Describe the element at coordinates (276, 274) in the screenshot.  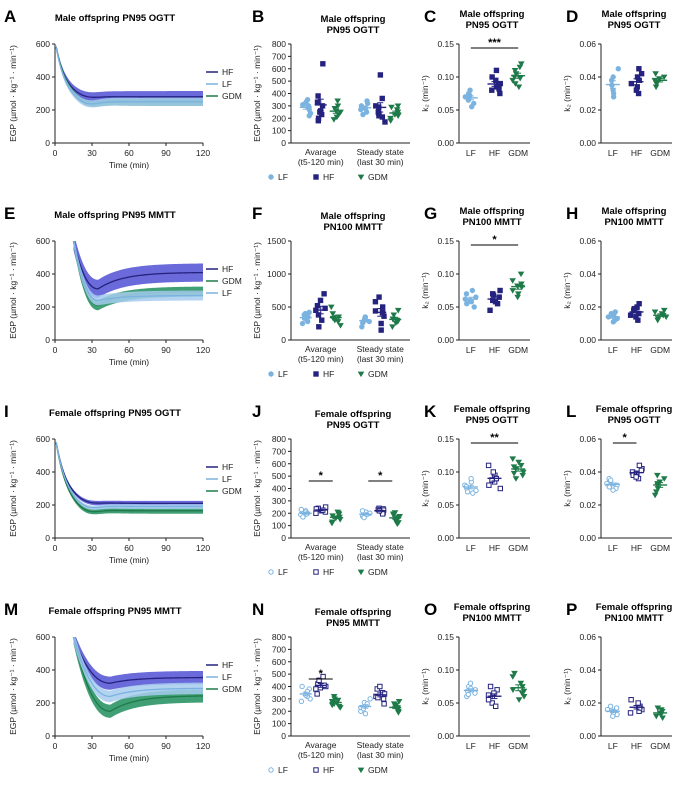
I see `y-tick-label: 1000` at that location.